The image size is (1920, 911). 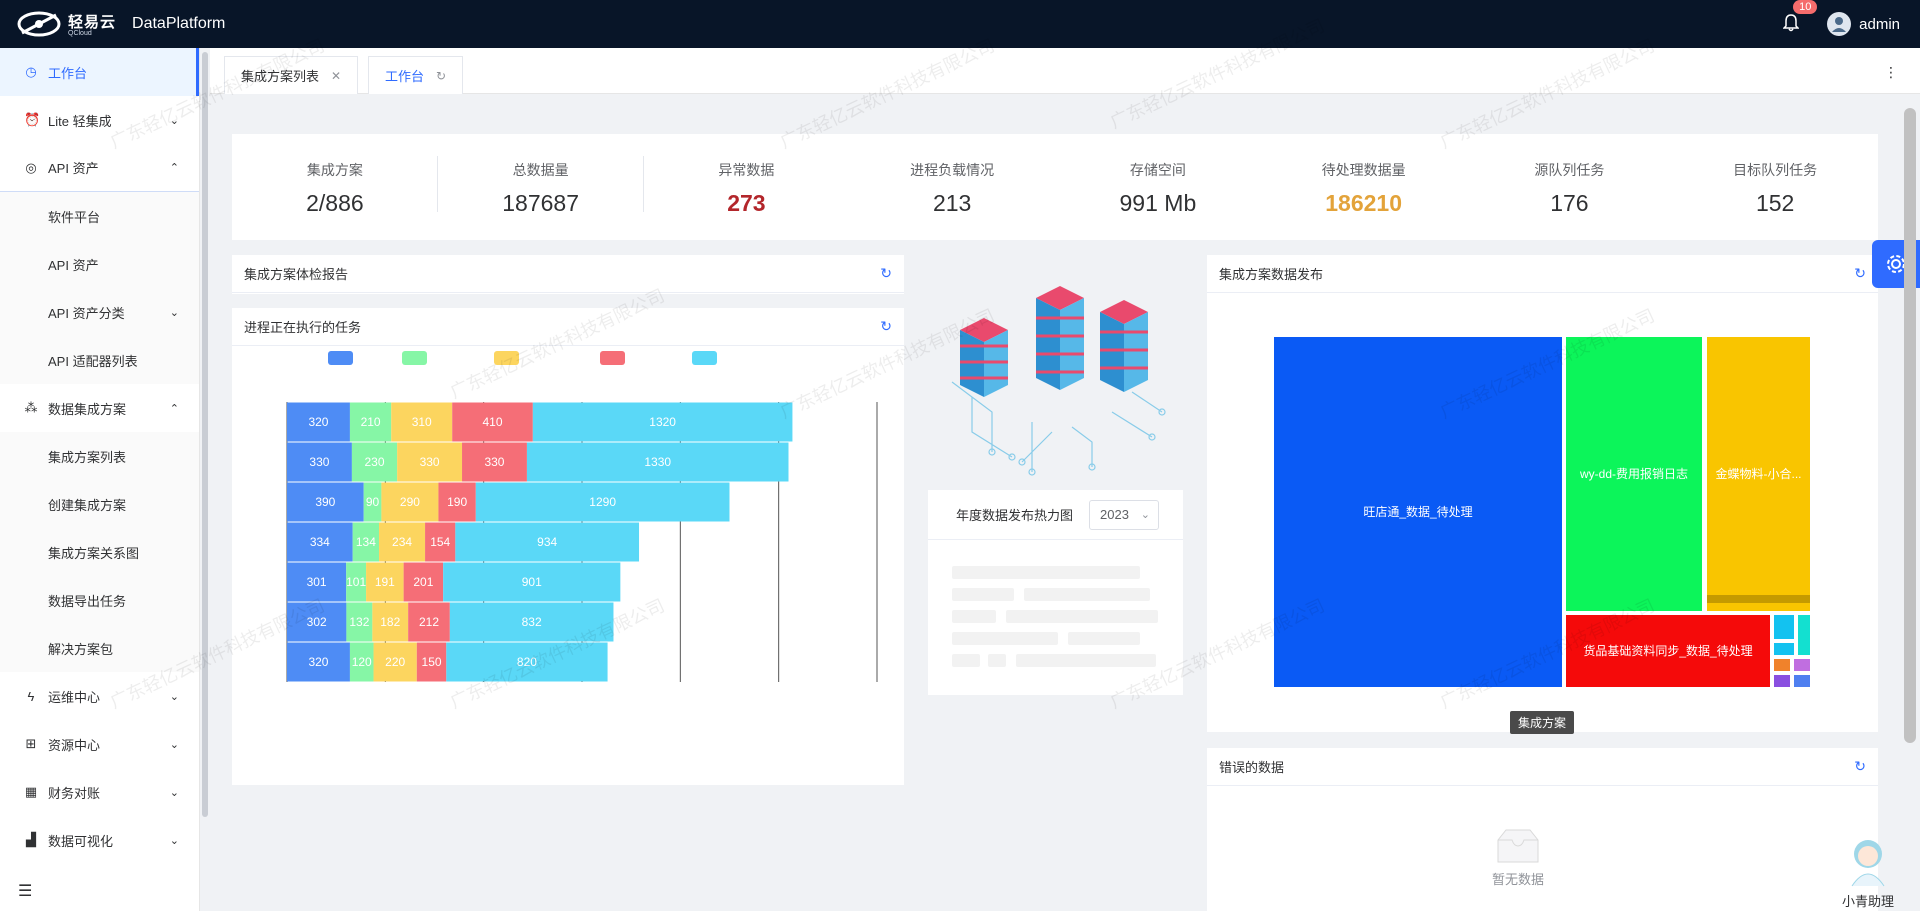 I want to click on sidebar-item-api-category: API 资产分类 ⌄, so click(x=99, y=312).